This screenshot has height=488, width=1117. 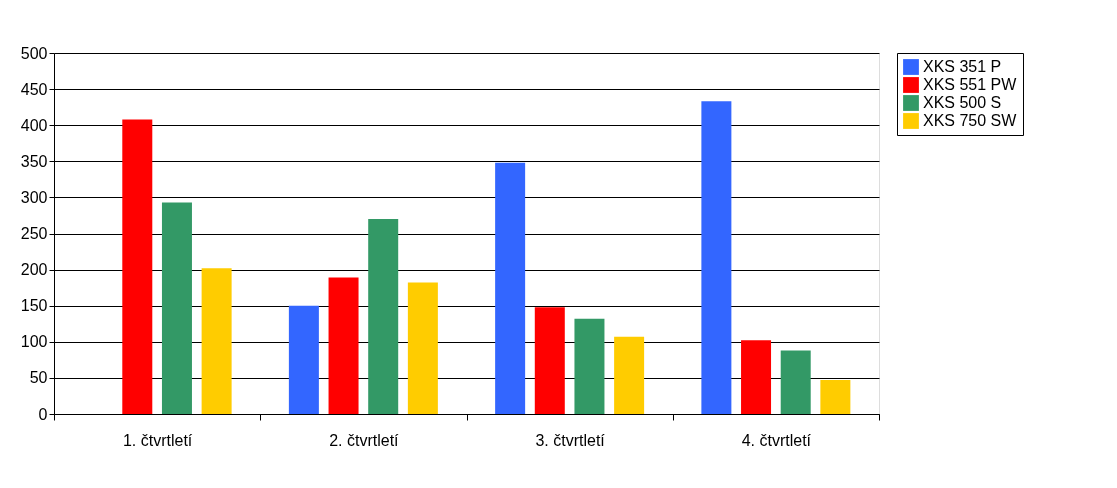 What do you see at coordinates (34, 306) in the screenshot?
I see `y-tick-label: 150` at bounding box center [34, 306].